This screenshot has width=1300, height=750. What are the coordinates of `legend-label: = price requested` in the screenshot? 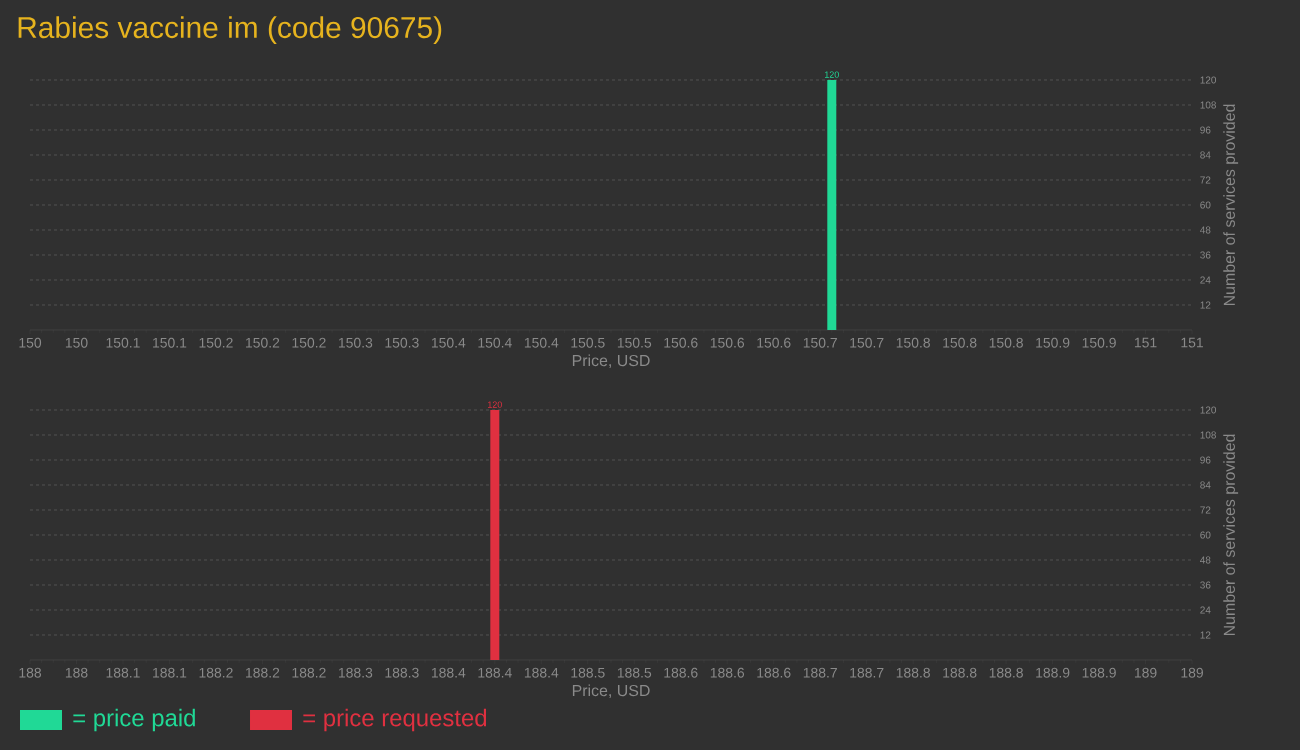 It's located at (395, 720).